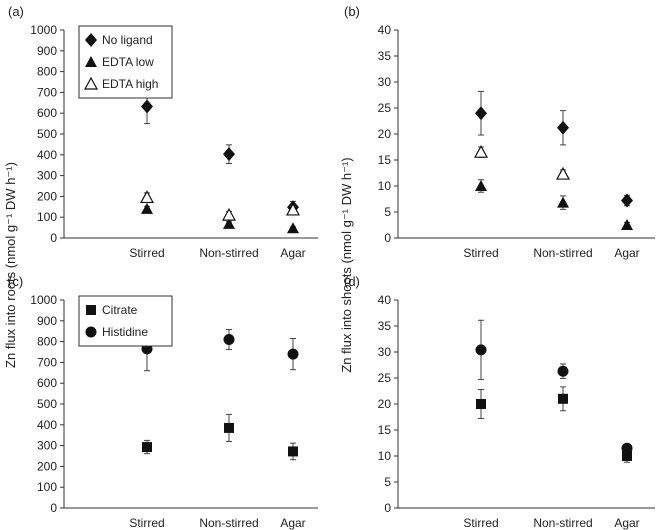 The width and height of the screenshot is (663, 530). Describe the element at coordinates (15, 281) in the screenshot. I see `panel-label: (c)` at that location.